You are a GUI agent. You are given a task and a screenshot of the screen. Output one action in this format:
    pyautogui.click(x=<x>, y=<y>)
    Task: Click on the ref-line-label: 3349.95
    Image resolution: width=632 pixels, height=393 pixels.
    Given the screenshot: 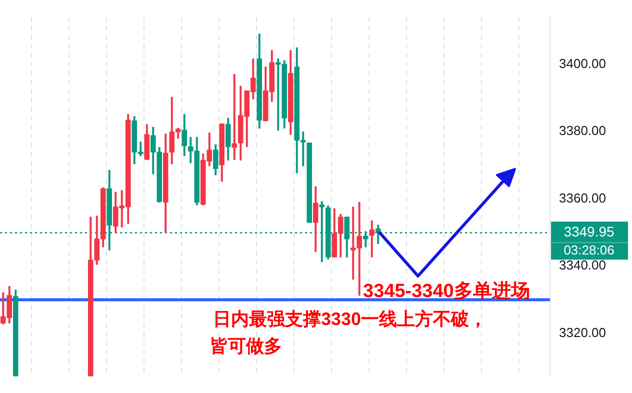 What is the action you would take?
    pyautogui.click(x=589, y=232)
    